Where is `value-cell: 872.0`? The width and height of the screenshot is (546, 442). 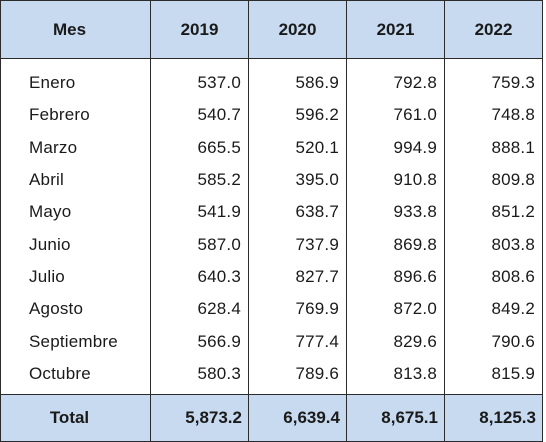
value-cell: 872.0 is located at coordinates (395, 309).